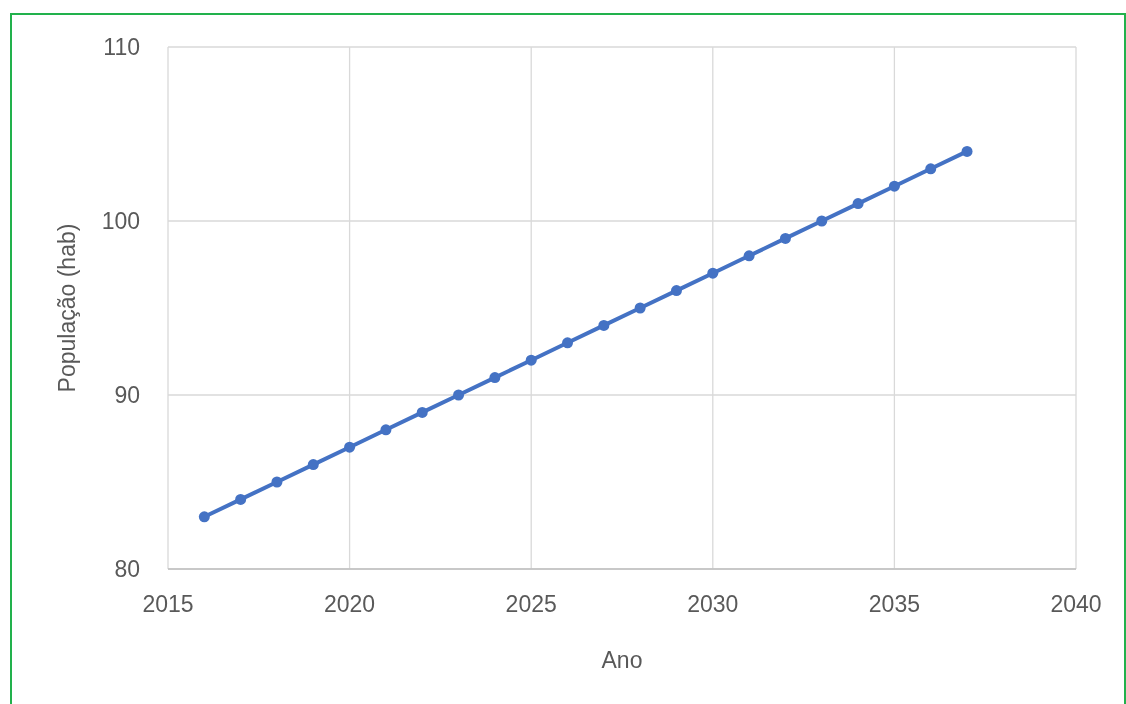  What do you see at coordinates (120, 221) in the screenshot?
I see `y-tick-label: 100` at bounding box center [120, 221].